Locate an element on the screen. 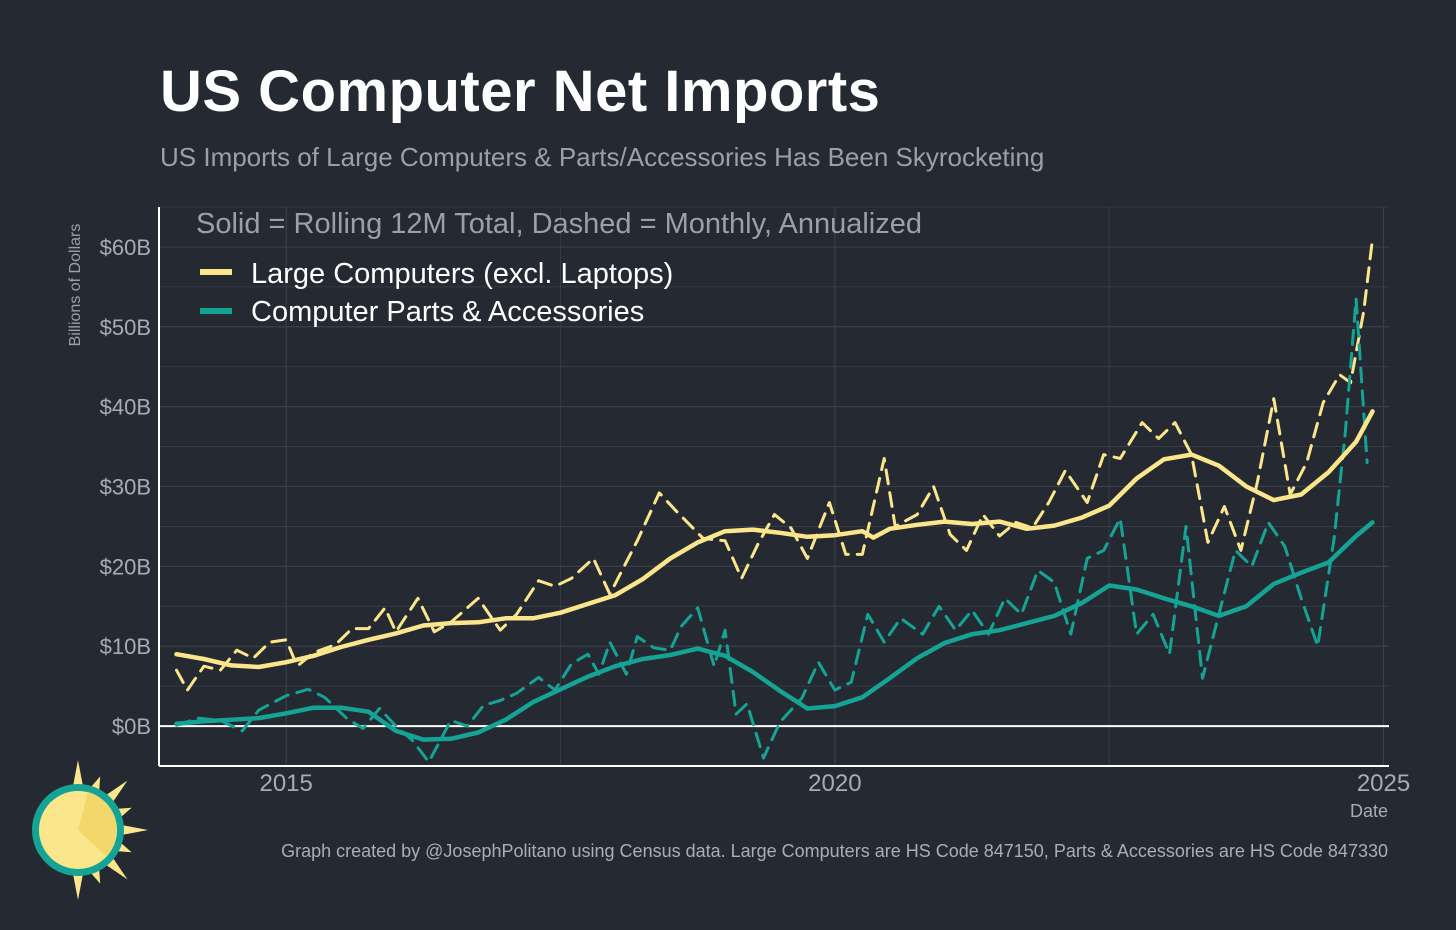 The width and height of the screenshot is (1456, 930). y-tick-label: $30B is located at coordinates (125, 487).